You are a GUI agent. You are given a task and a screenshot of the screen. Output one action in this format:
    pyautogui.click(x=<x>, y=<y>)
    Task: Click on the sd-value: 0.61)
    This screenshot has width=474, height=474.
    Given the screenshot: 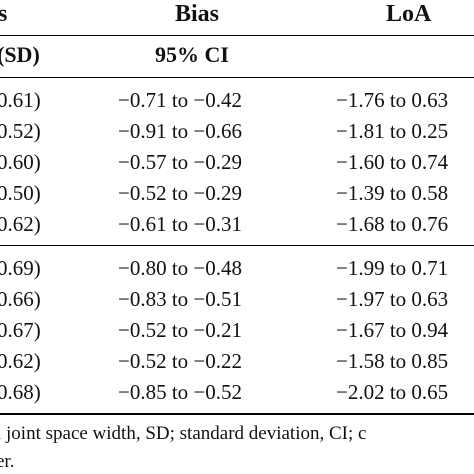 What is the action you would take?
    pyautogui.click(x=20, y=100)
    